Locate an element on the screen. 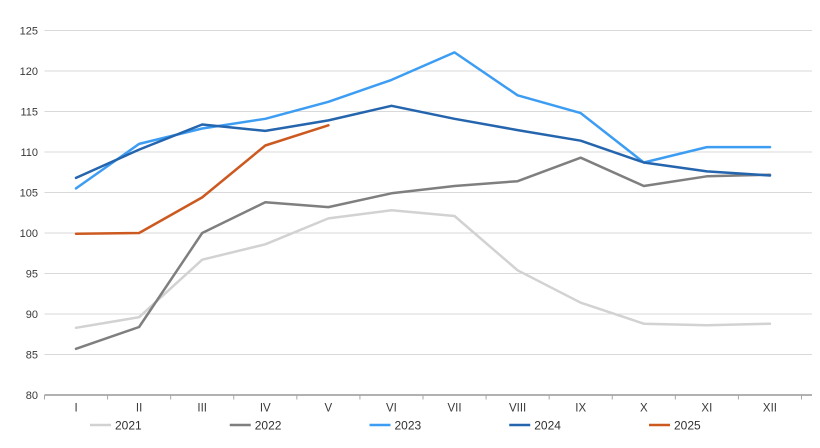 This screenshot has height=448, width=820. x-axis-tick-label: IV is located at coordinates (265, 409).